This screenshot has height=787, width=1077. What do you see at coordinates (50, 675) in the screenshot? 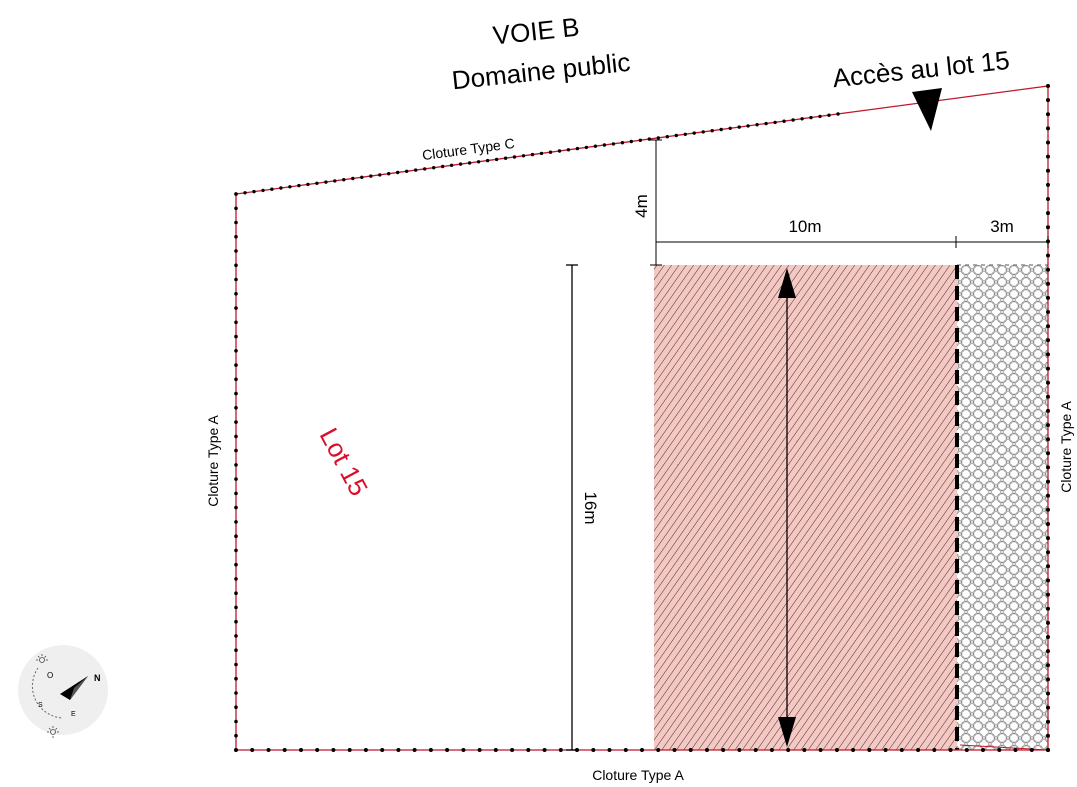
I see `compass-west: O` at bounding box center [50, 675].